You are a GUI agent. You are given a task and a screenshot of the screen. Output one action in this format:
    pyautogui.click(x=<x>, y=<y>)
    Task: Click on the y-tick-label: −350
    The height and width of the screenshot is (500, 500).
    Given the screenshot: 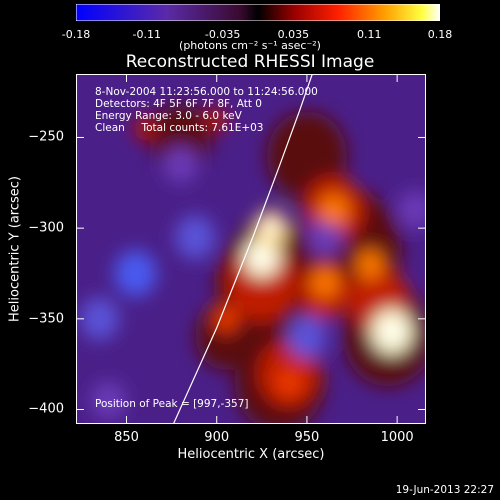 What is the action you would take?
    pyautogui.click(x=46, y=319)
    